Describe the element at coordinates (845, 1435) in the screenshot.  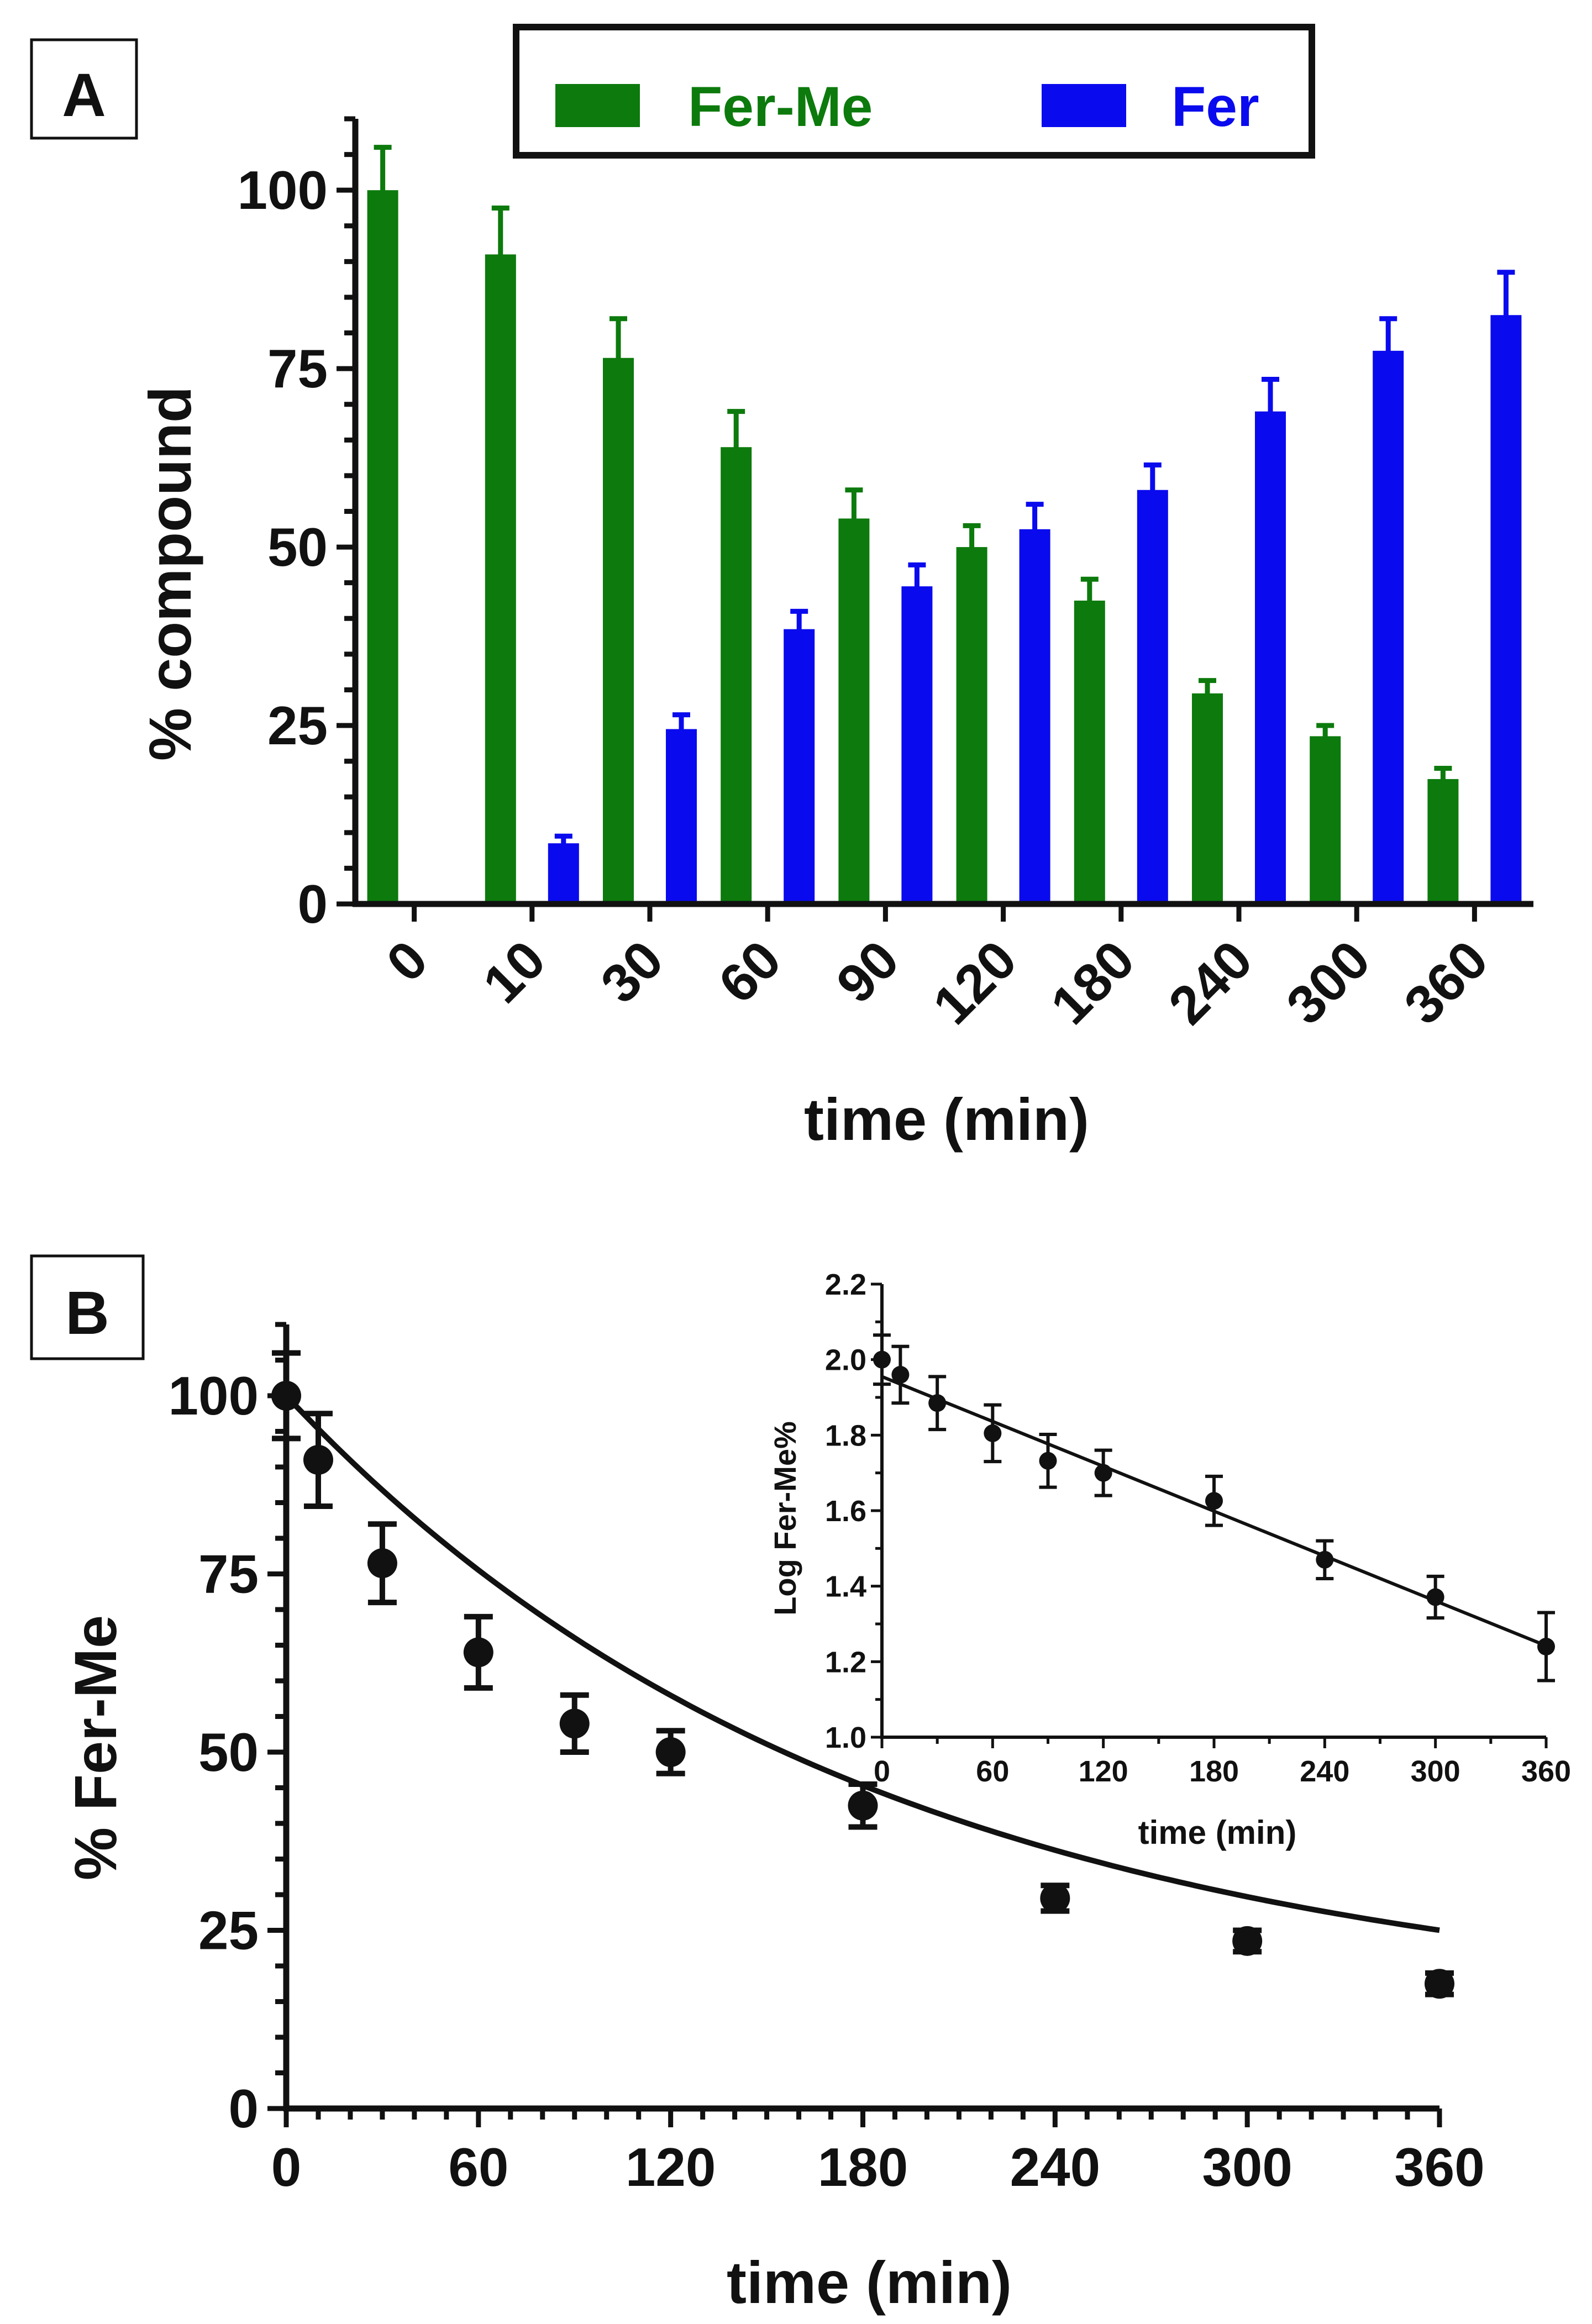
I see `inset-y-tick-label-1.8: 1.8` at that location.